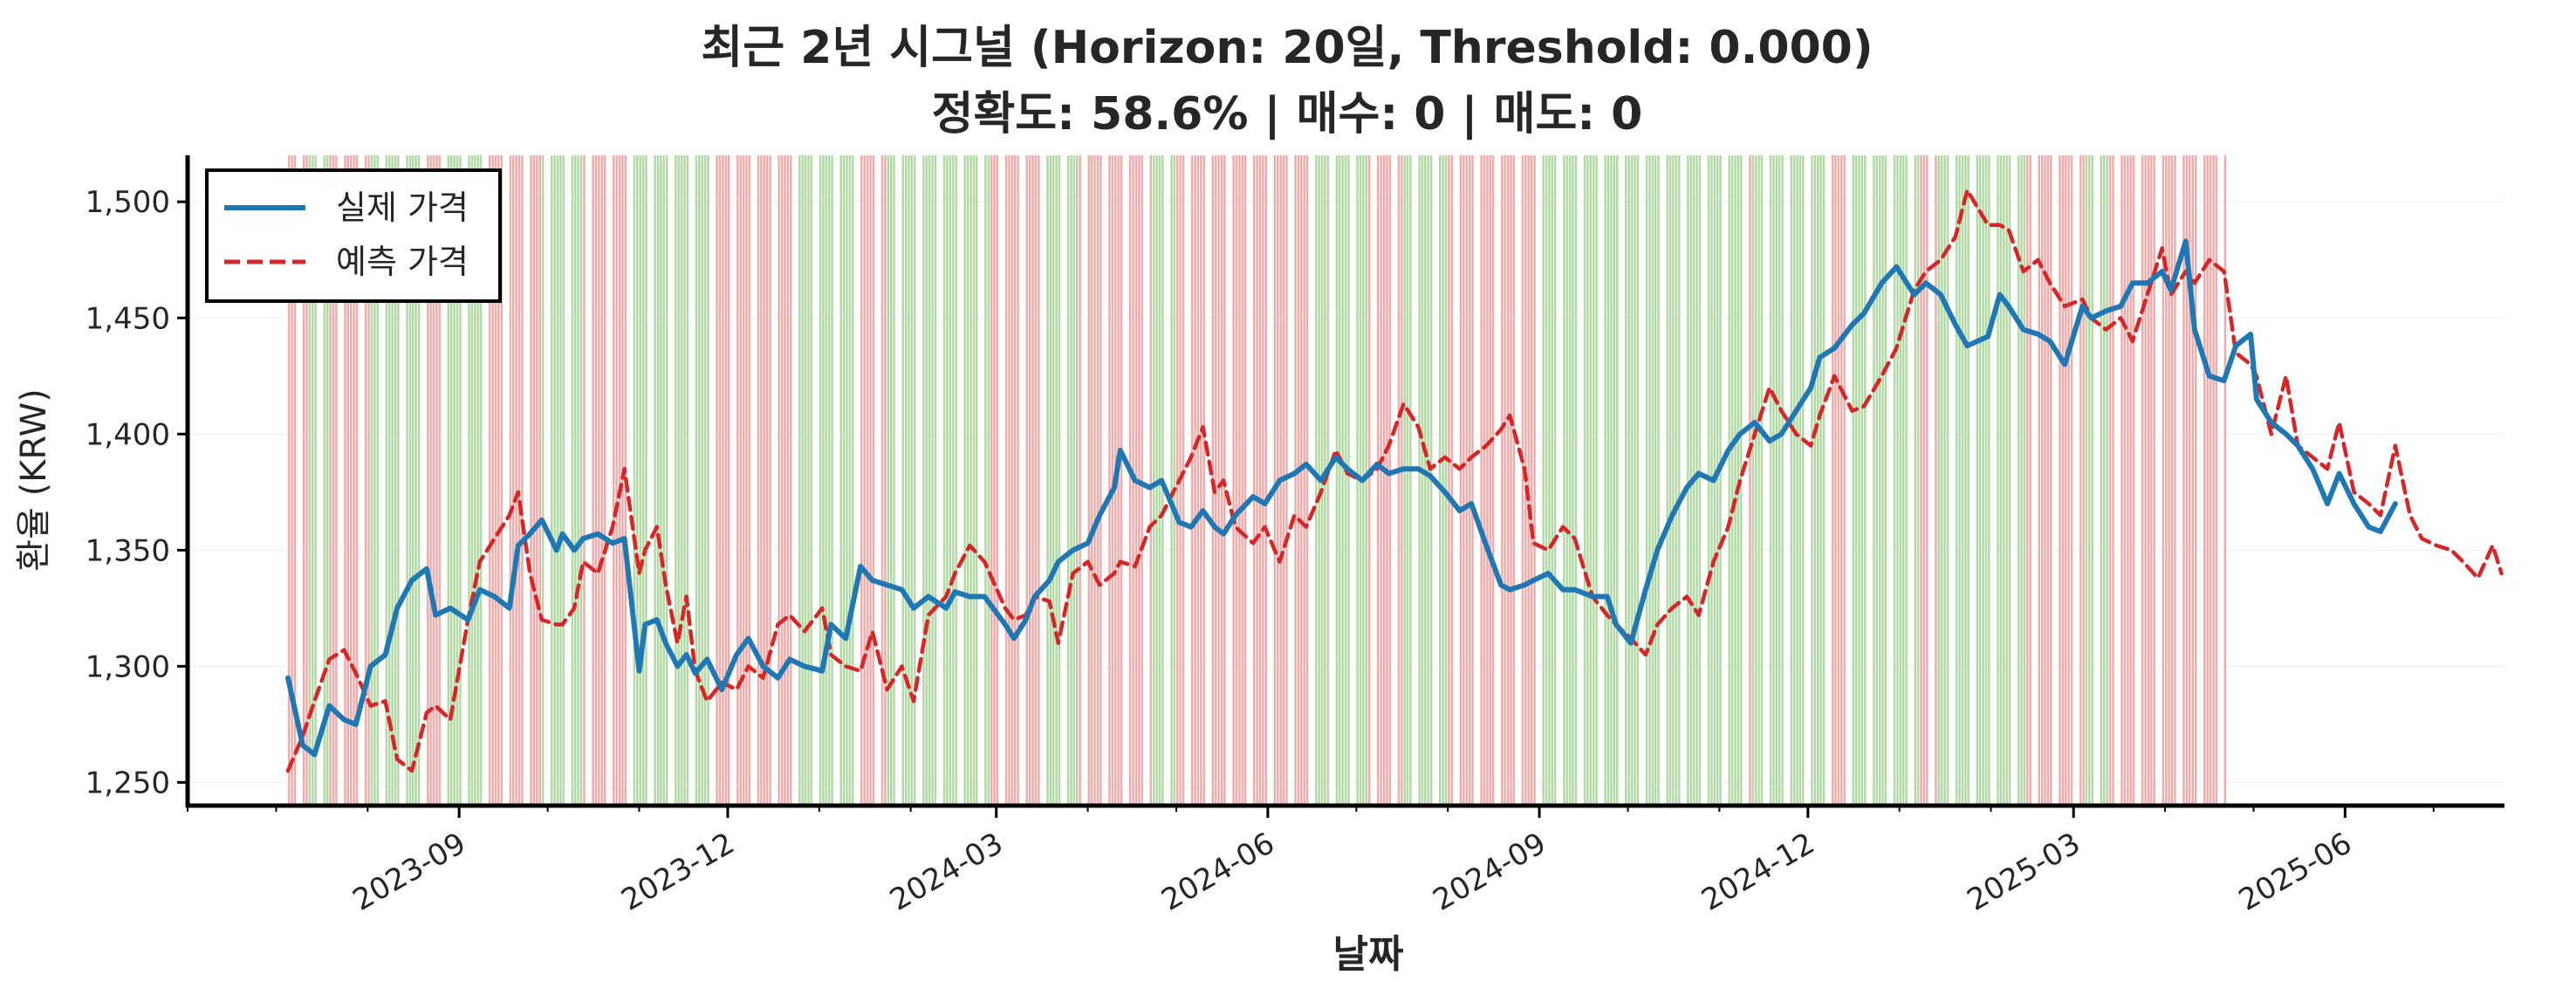  Describe the element at coordinates (403, 208) in the screenshot. I see `legend-label-actual: 실제 가격` at that location.